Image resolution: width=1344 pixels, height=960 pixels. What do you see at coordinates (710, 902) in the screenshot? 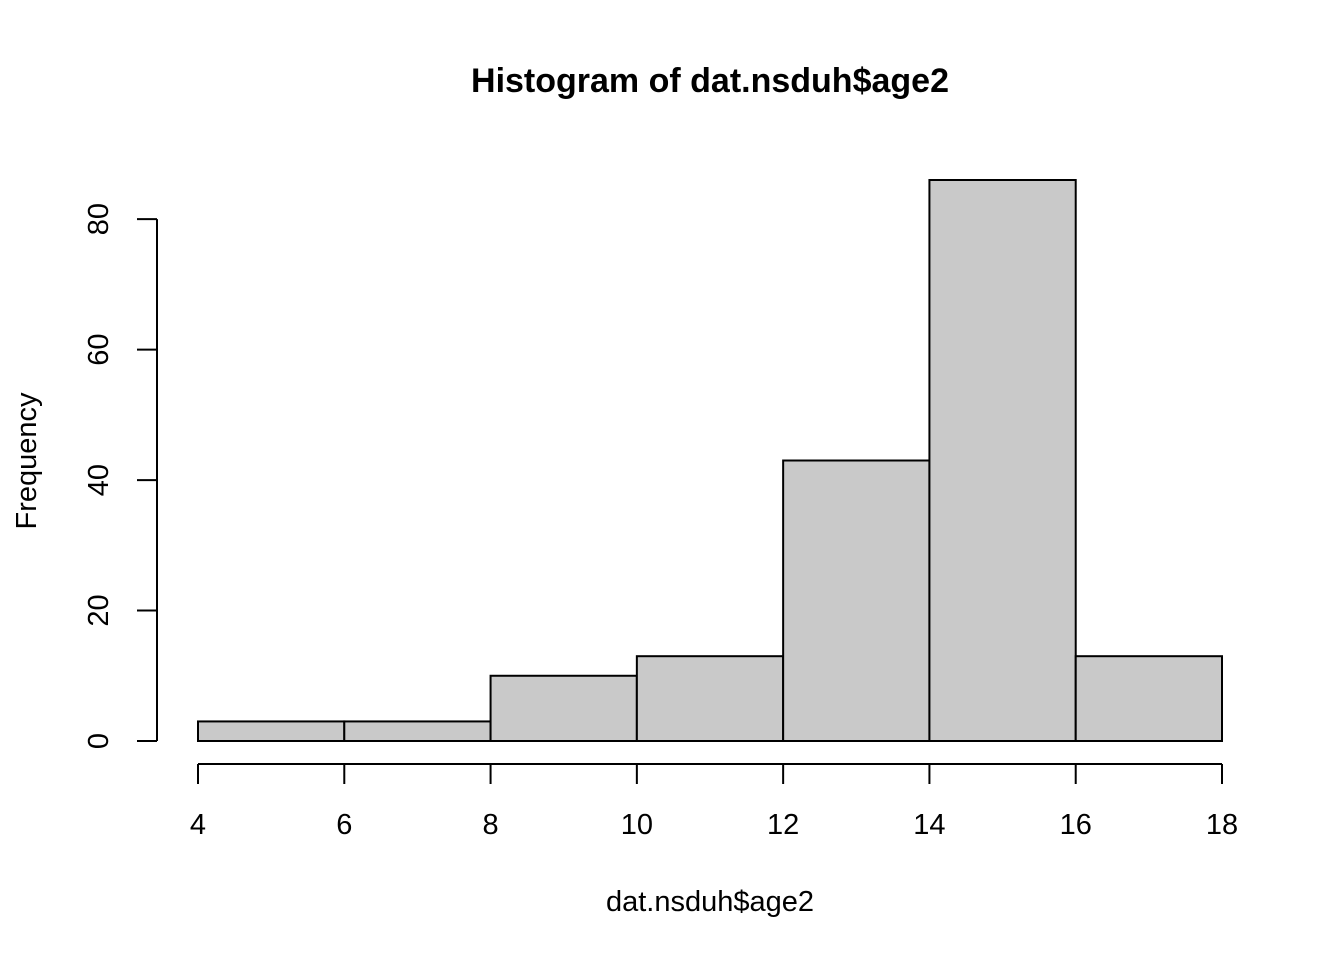
I see `x-axis-label: dat.nsduh$age2` at bounding box center [710, 902].